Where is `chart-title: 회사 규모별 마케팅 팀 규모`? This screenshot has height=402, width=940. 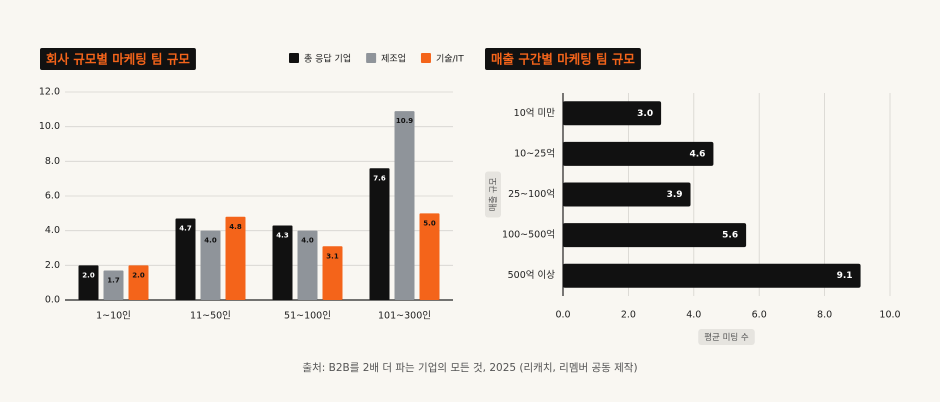
chart-title: 회사 규모별 마케팅 팀 규모 is located at coordinates (118, 59).